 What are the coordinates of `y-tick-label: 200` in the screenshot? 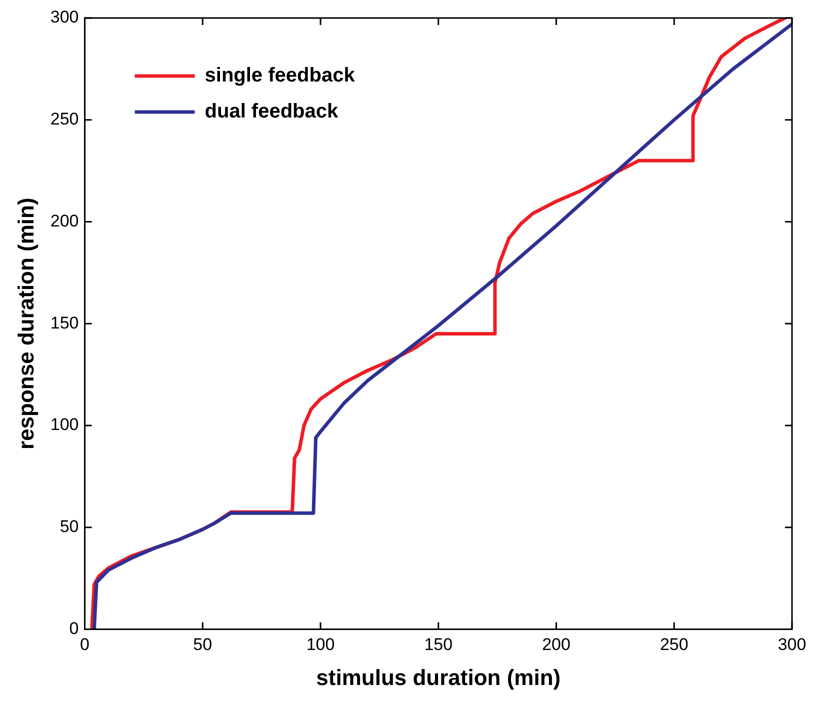 It's located at (64, 220).